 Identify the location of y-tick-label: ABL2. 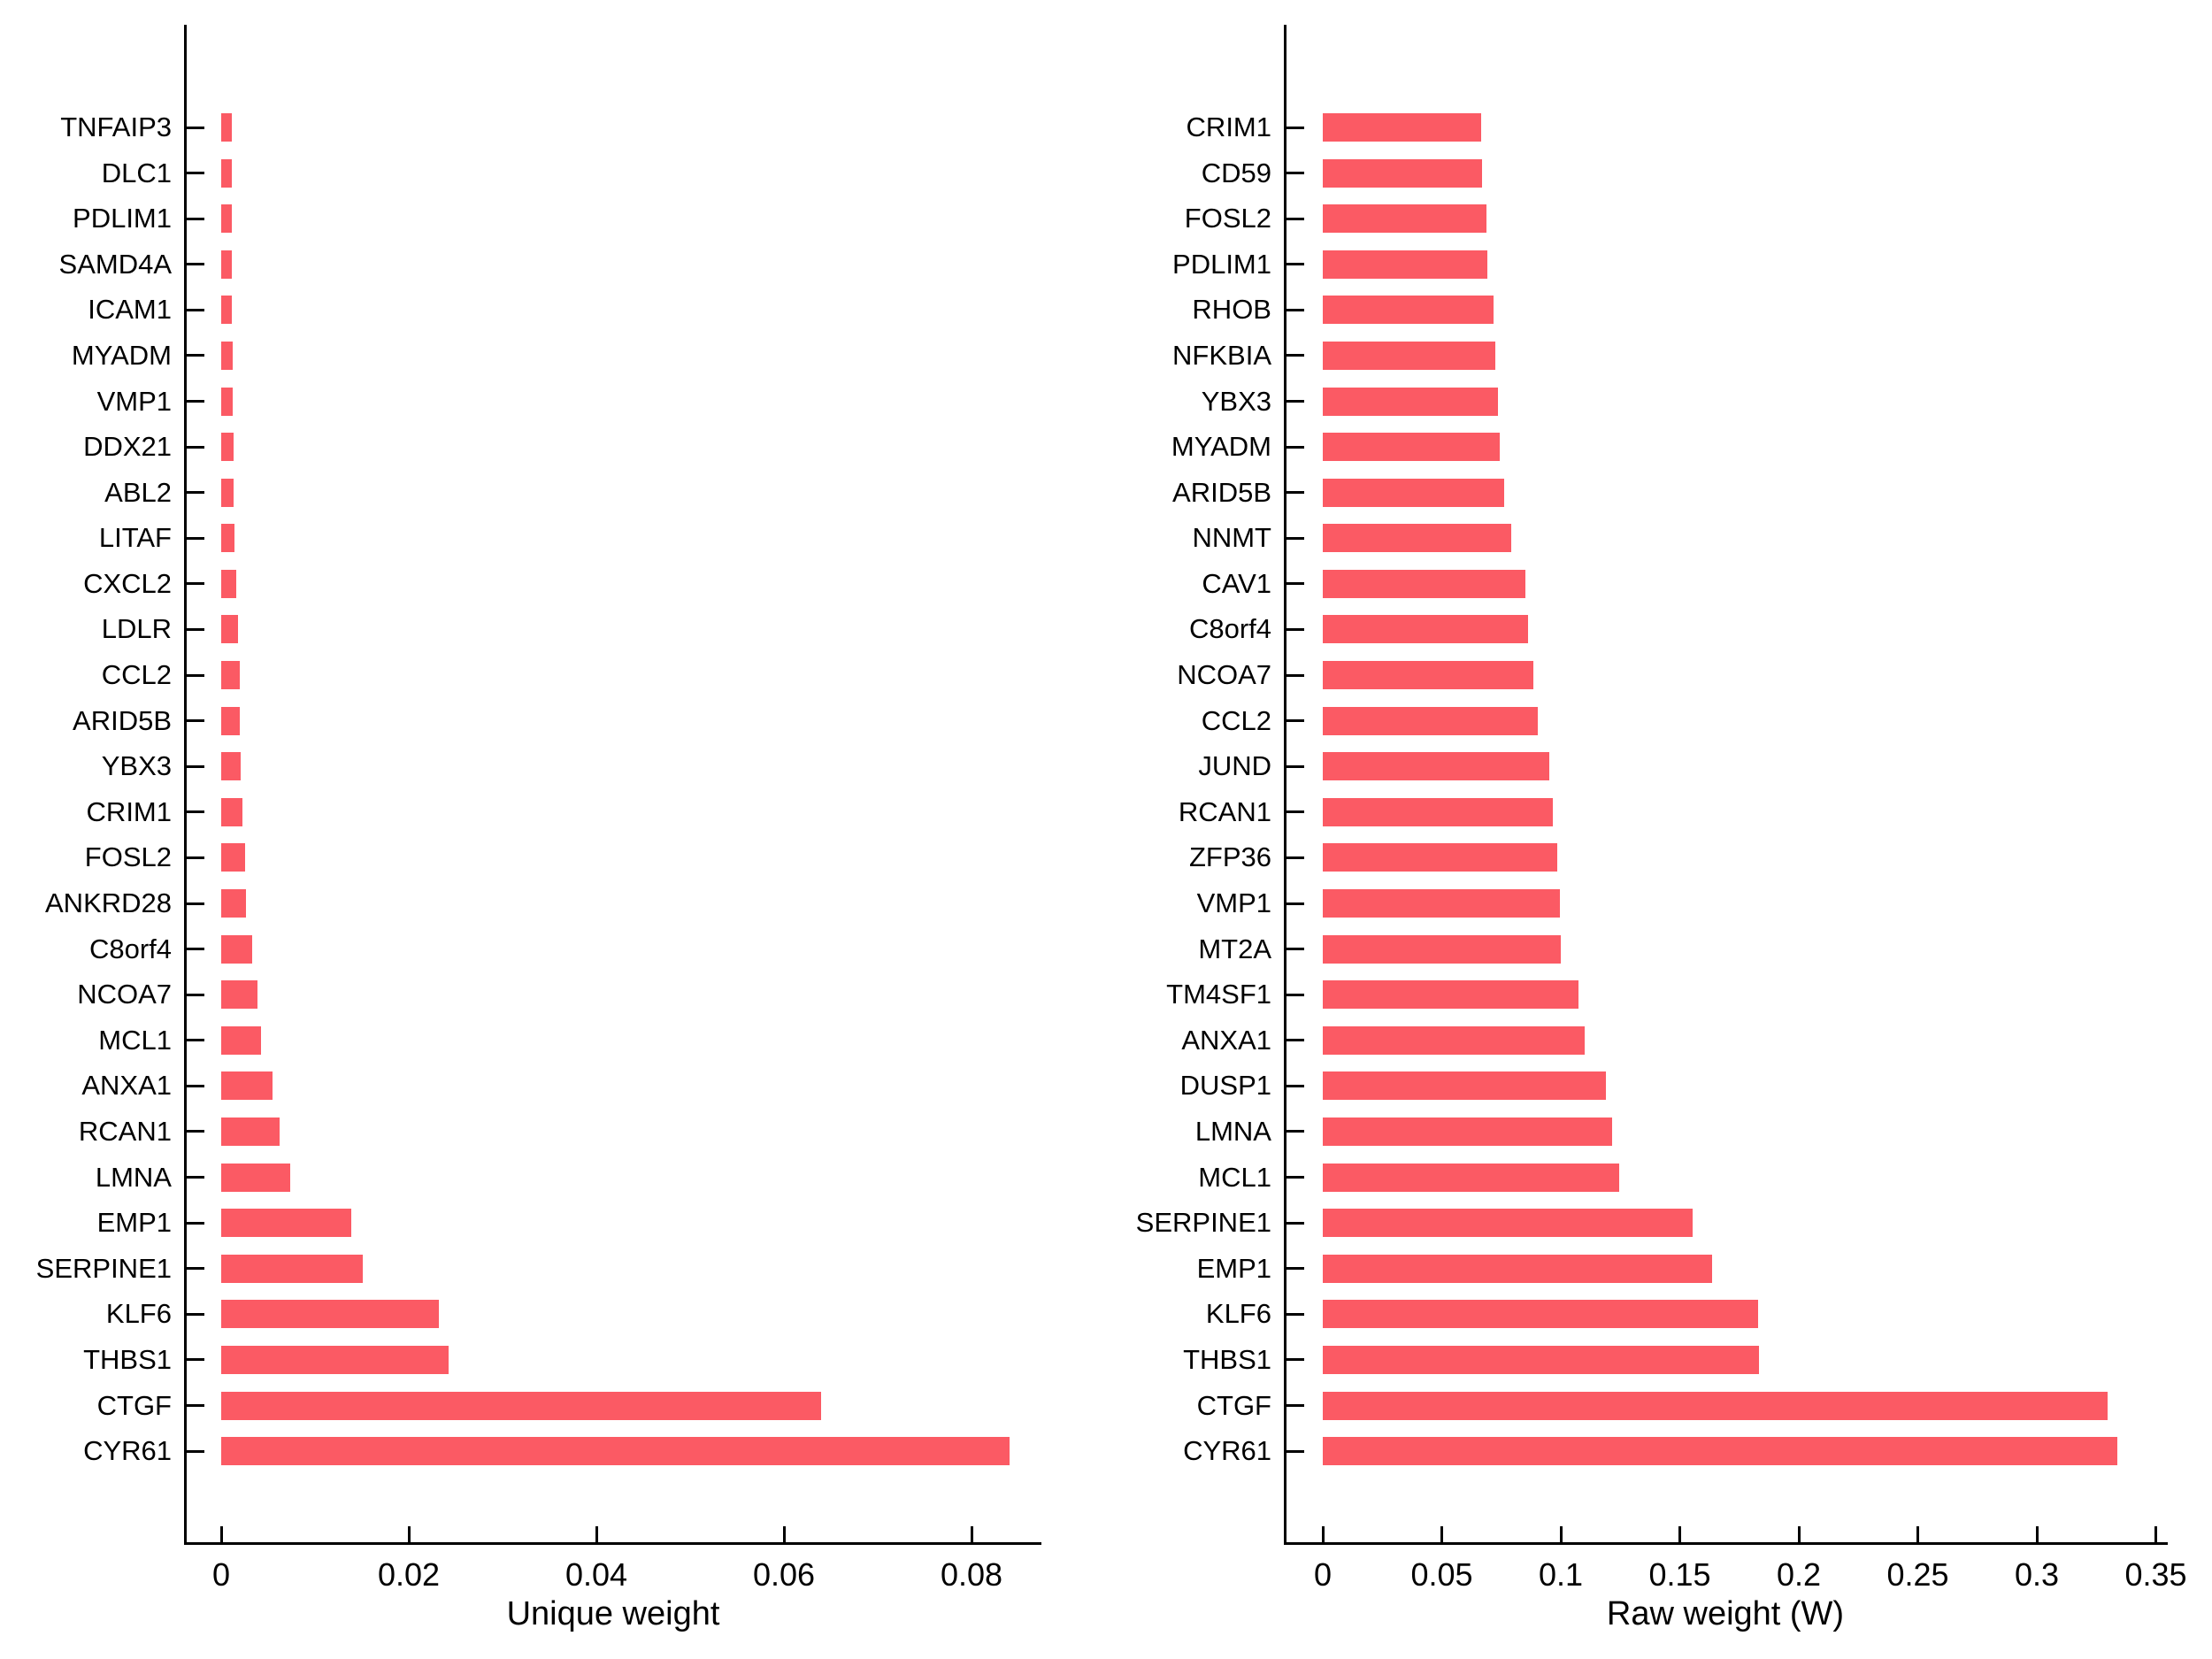
(138, 492).